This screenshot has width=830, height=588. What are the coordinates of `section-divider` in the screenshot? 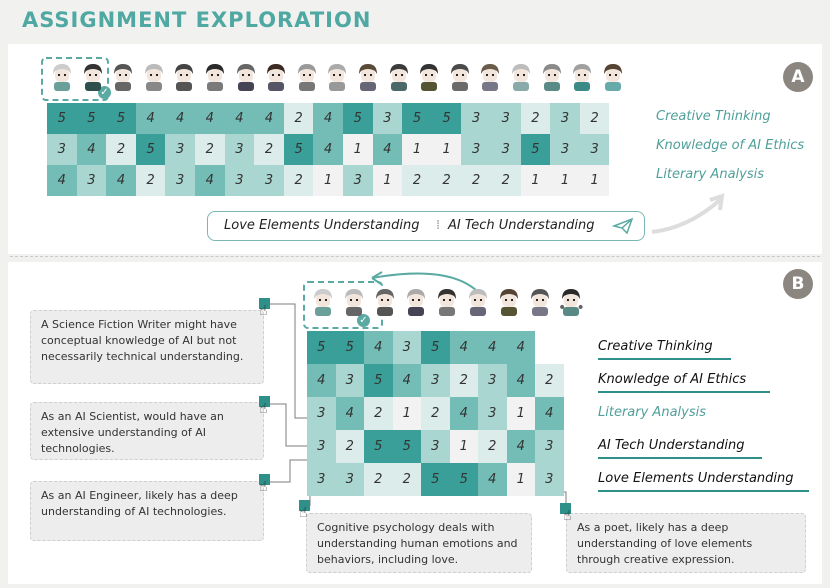 It's located at (415, 256).